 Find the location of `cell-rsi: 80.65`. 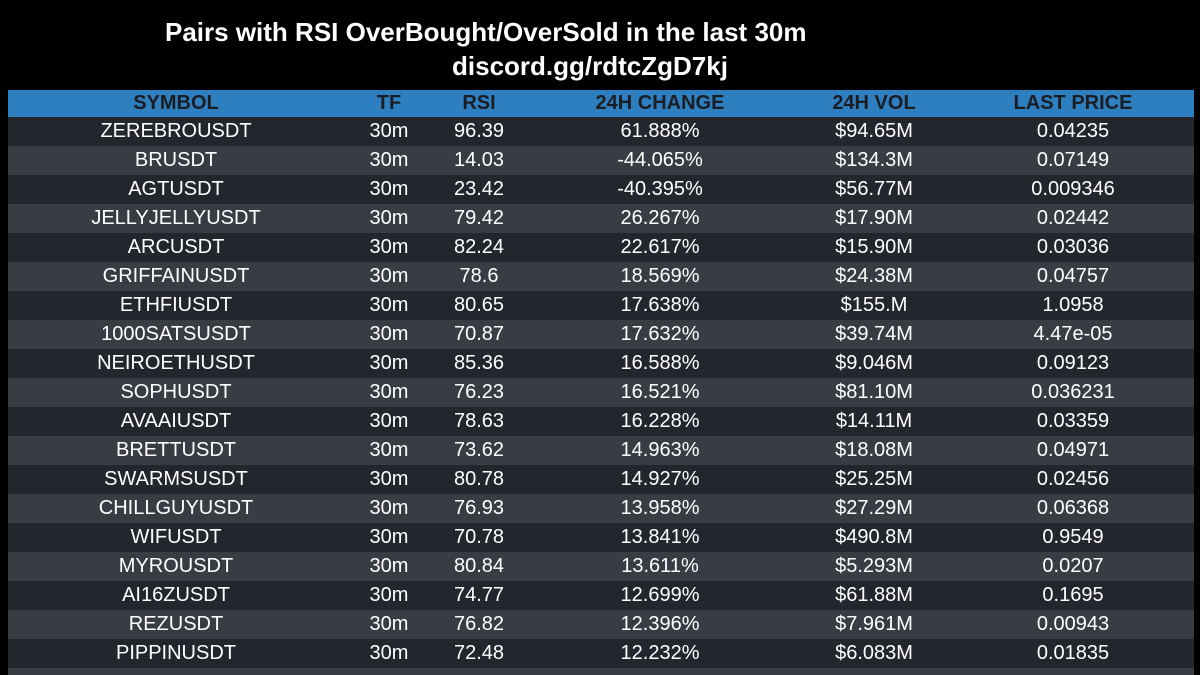

cell-rsi: 80.65 is located at coordinates (479, 305).